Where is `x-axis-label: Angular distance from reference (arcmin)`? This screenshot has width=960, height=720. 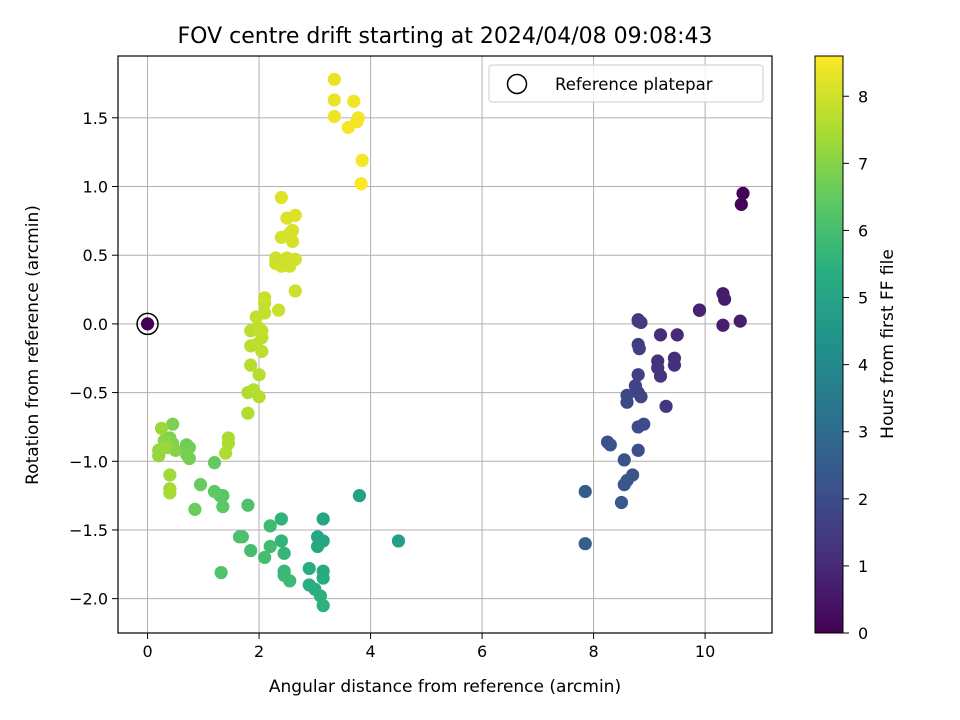 x-axis-label: Angular distance from reference (arcmin) is located at coordinates (445, 687).